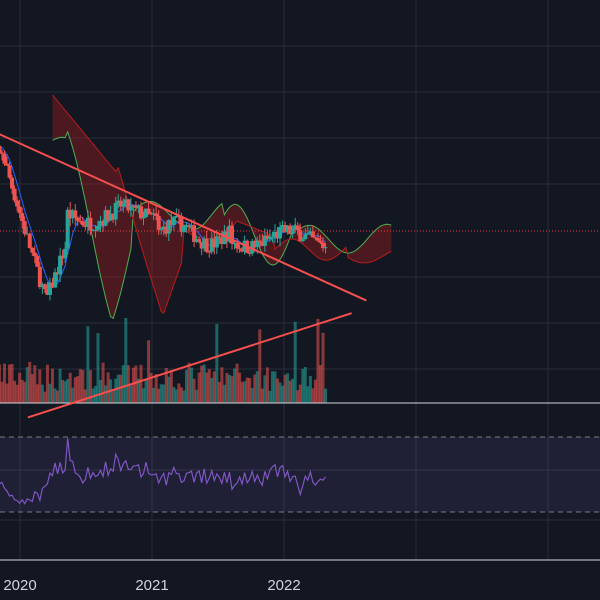 Image resolution: width=600 pixels, height=600 pixels. I want to click on trendline, so click(189, 365).